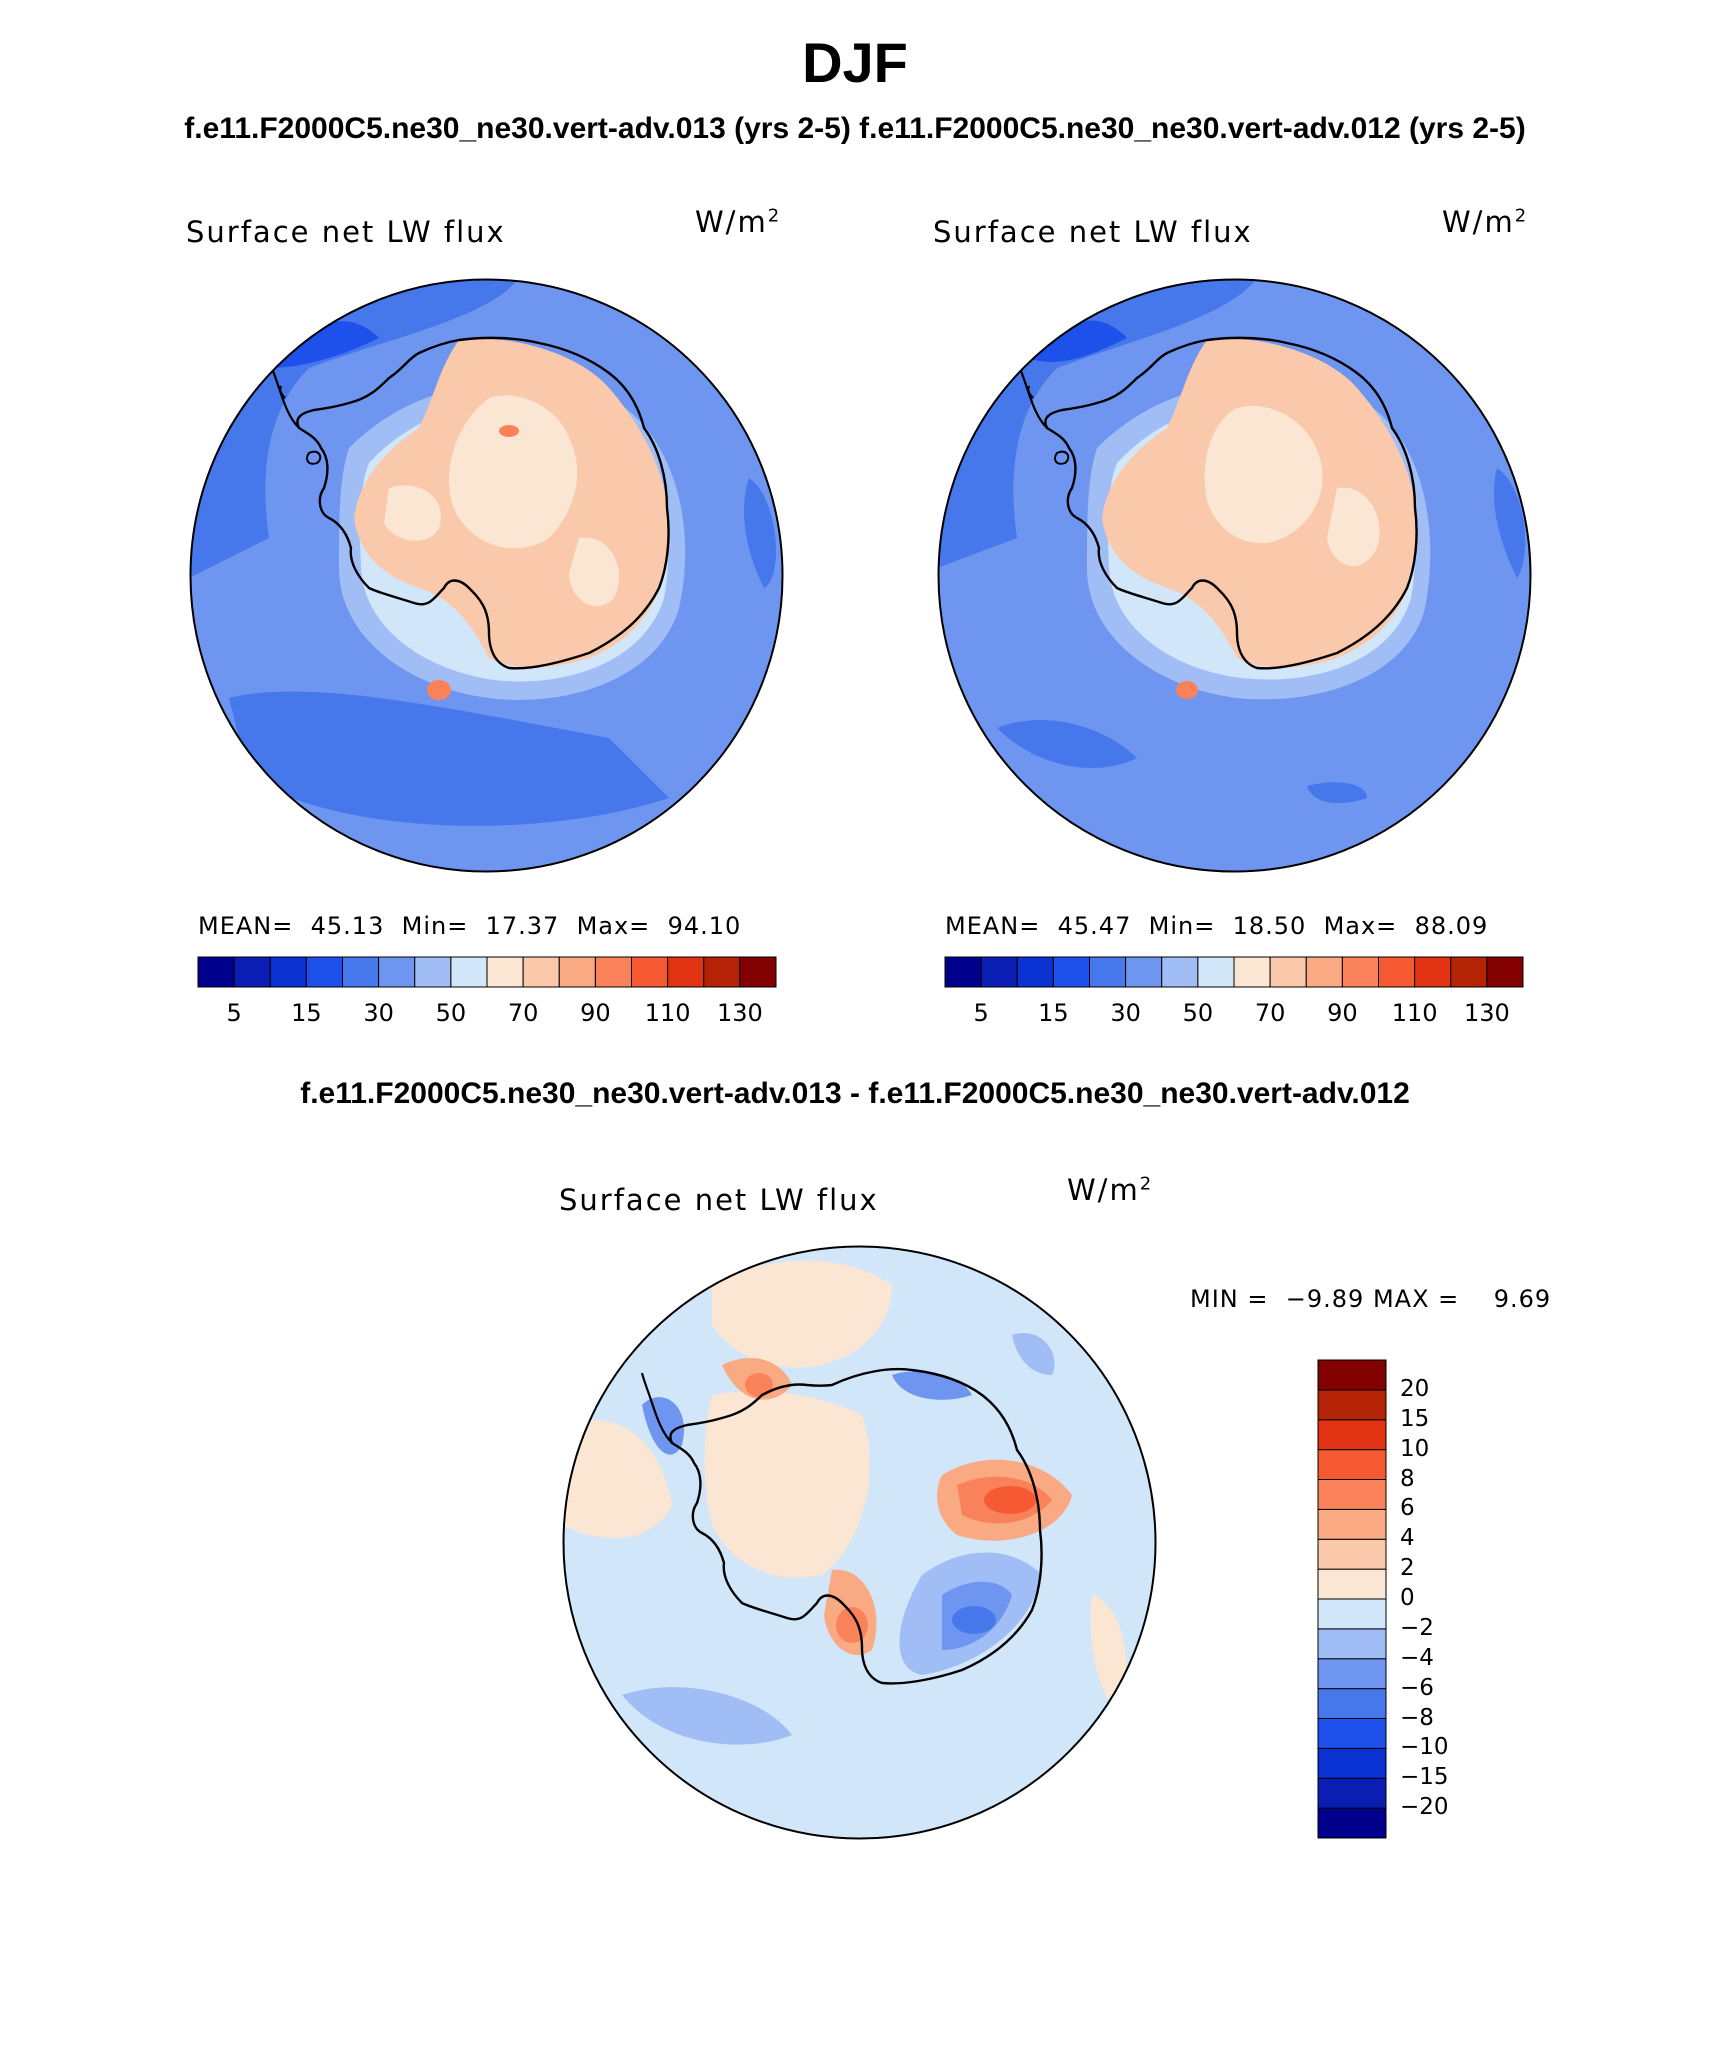 This screenshot has width=1710, height=2061. What do you see at coordinates (1407, 1538) in the screenshot?
I see `colorbar-tick-label: 4` at bounding box center [1407, 1538].